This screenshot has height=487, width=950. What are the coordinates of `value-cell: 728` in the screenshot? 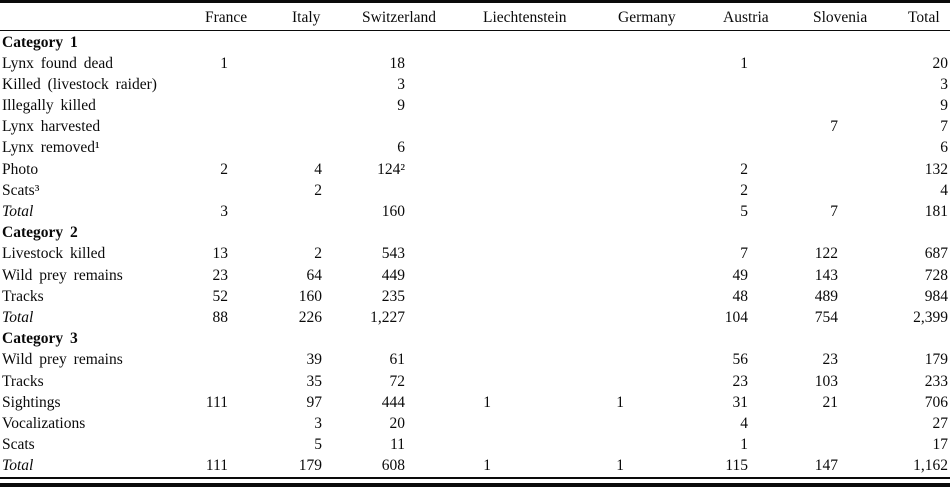 It's located at (936, 275).